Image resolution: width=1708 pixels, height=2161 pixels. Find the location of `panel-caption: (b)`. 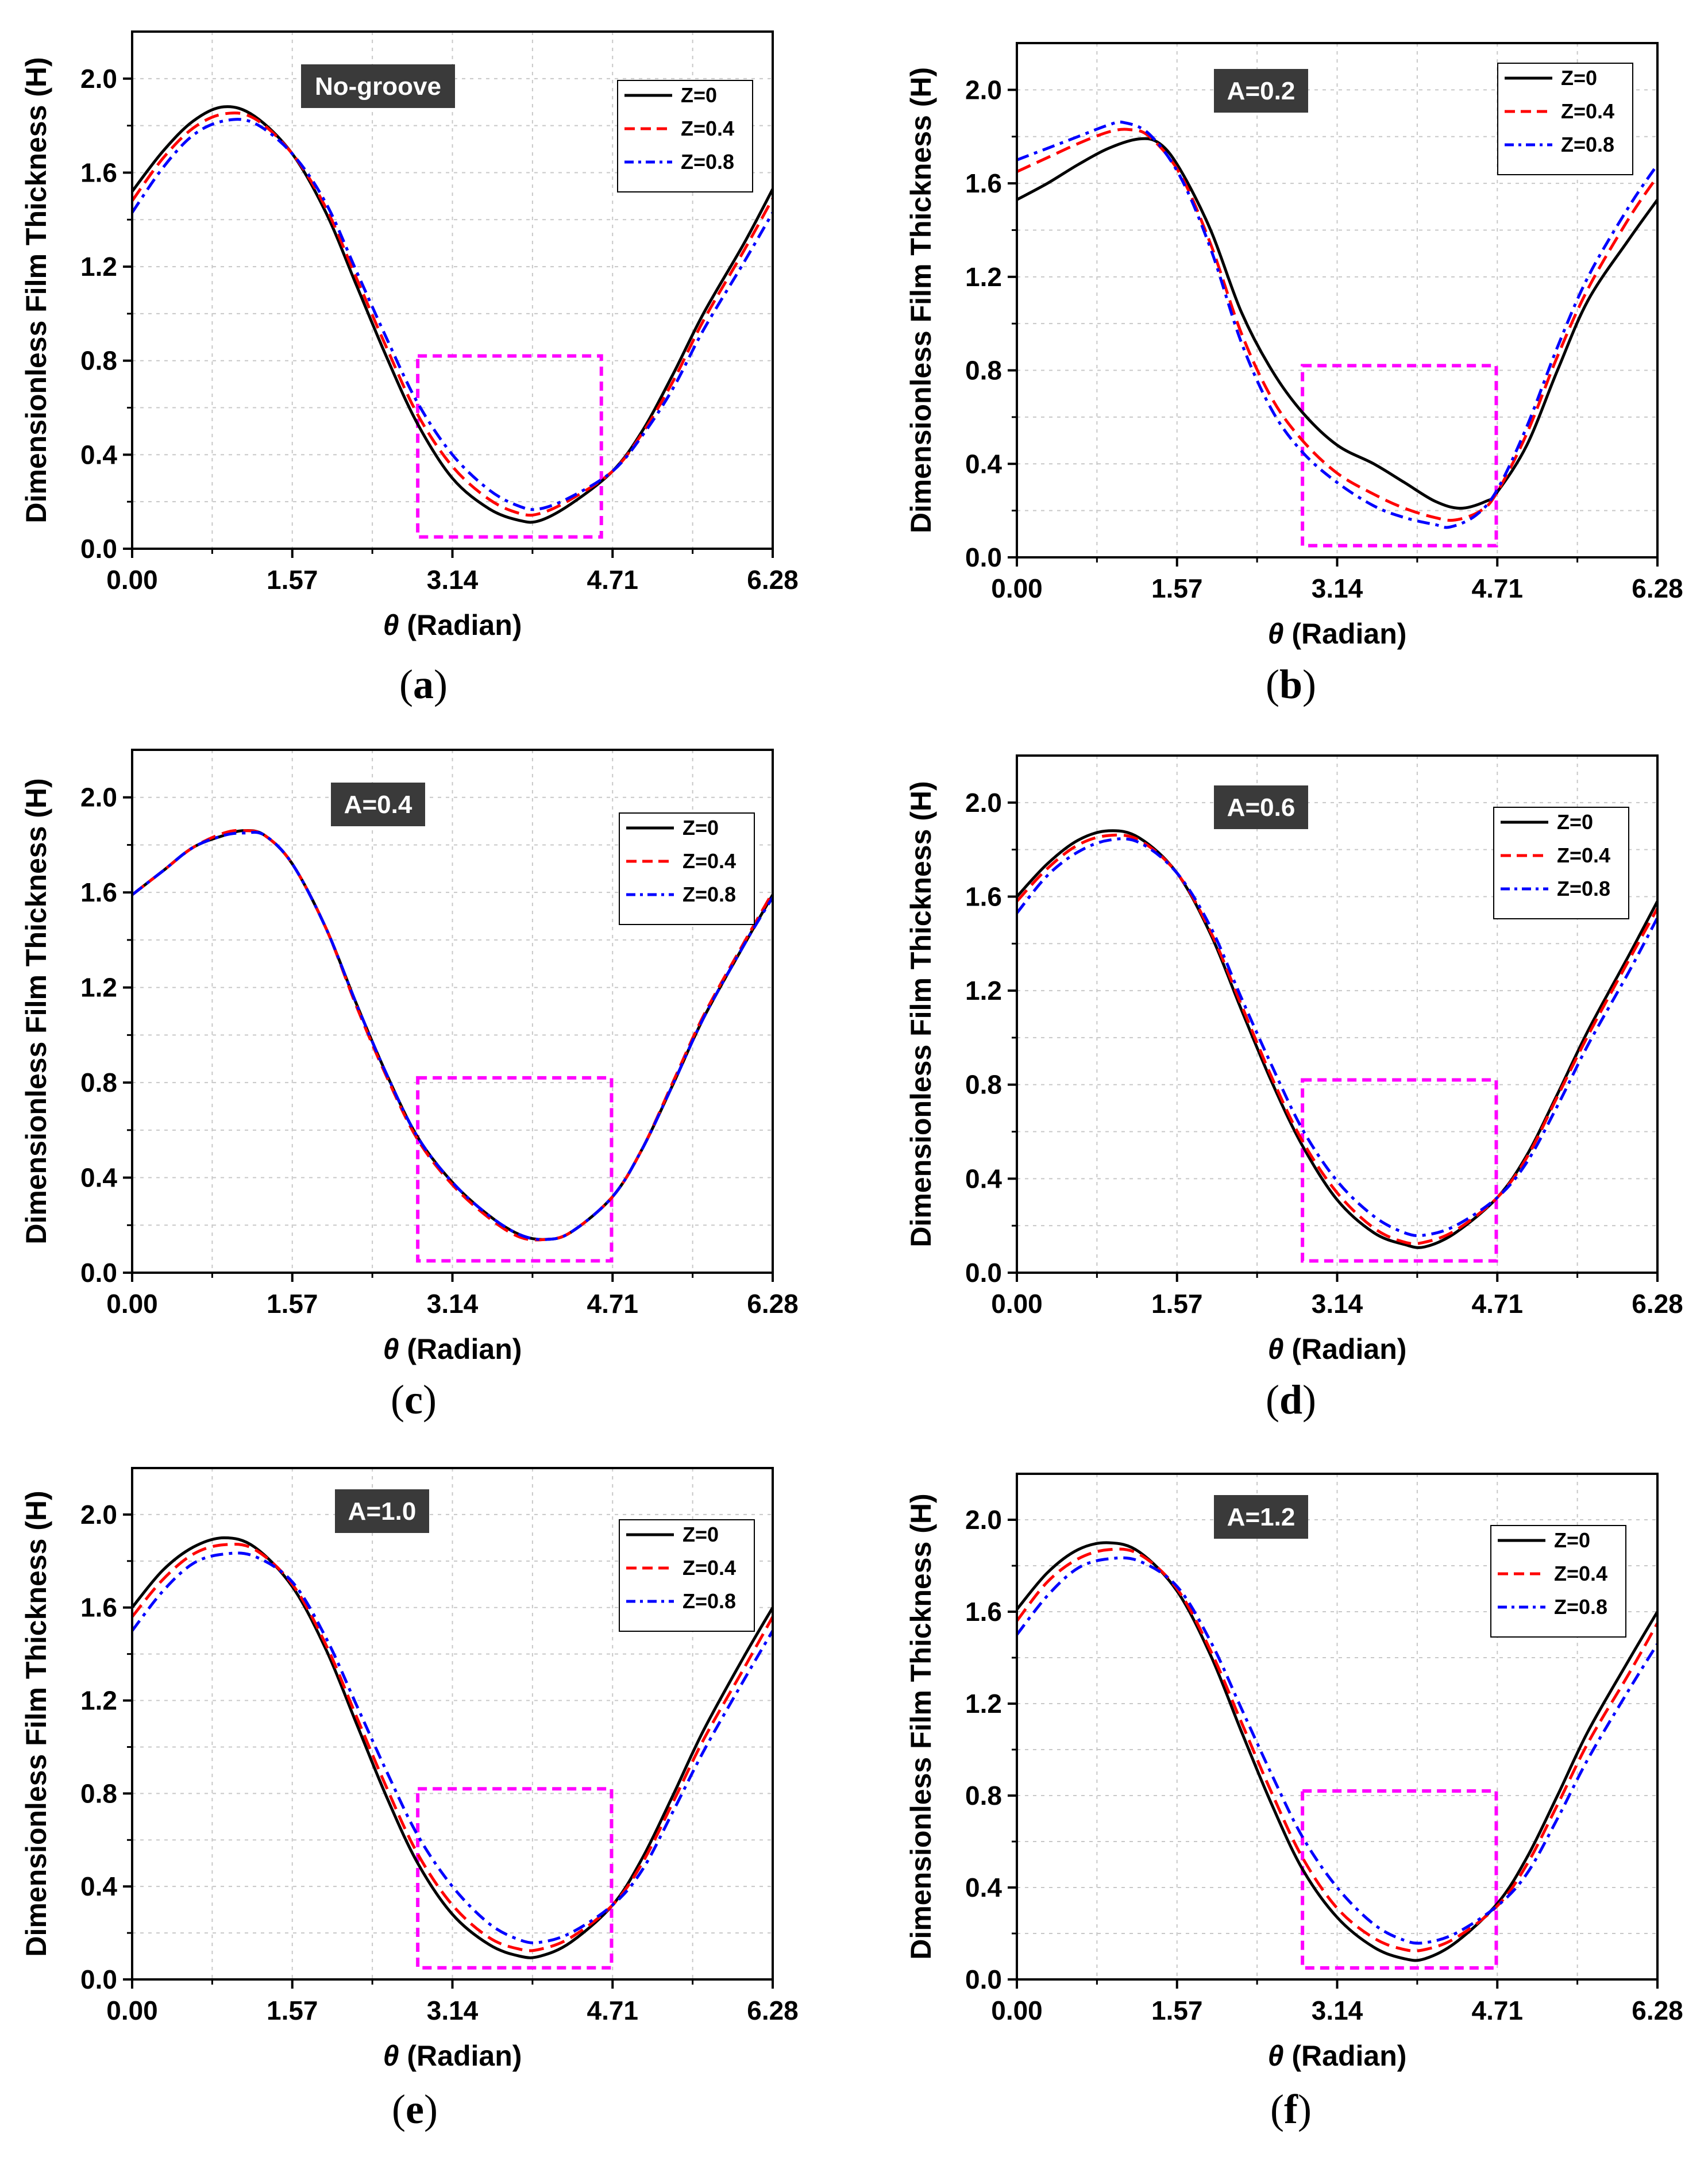

panel-caption: (b) is located at coordinates (1291, 684).